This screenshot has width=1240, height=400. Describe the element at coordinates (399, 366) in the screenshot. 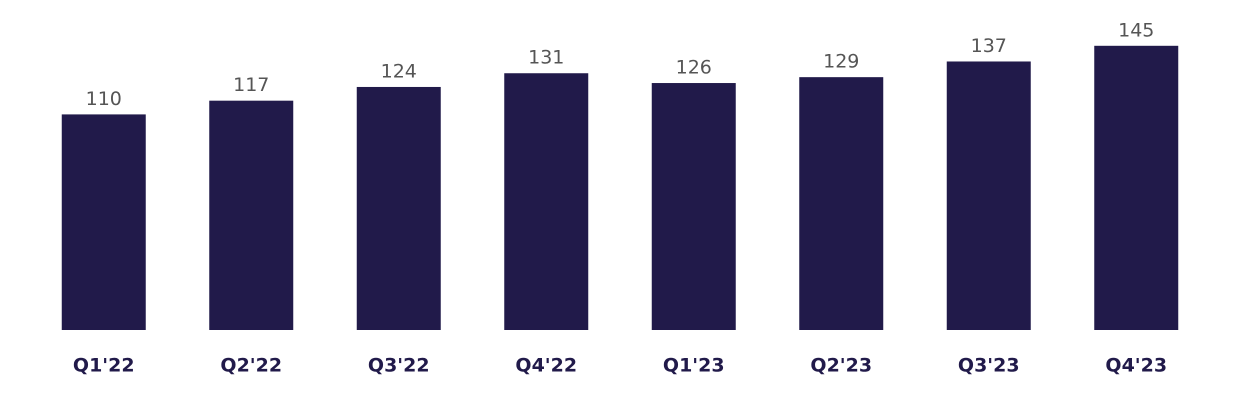

I see `x-tick-label: Q3'22` at that location.